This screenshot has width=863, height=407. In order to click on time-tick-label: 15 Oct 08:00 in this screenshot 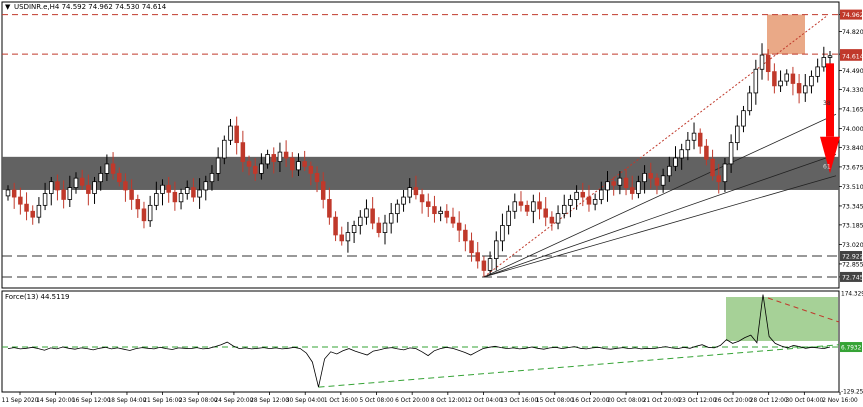, I will do `click(555, 401)`.